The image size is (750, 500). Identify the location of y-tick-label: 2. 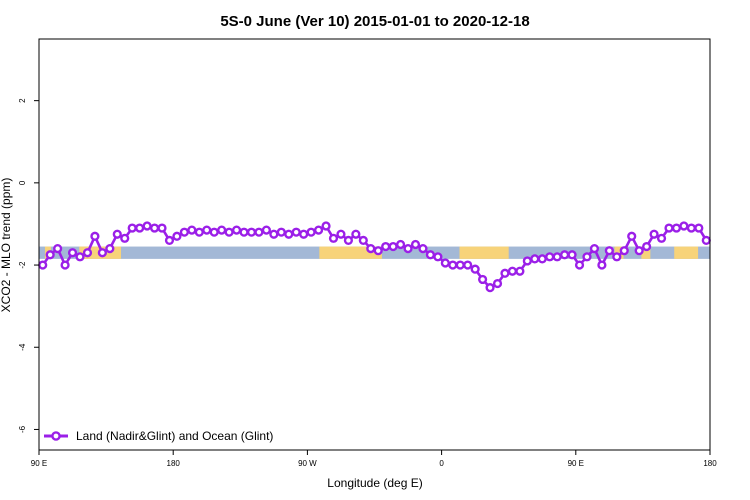
(22, 100).